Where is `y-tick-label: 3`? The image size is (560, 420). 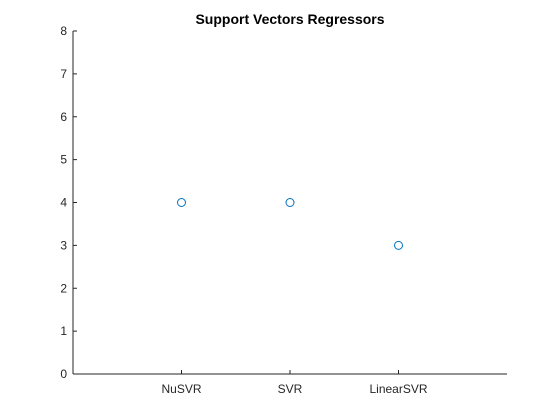 y-tick-label: 3 is located at coordinates (63, 245).